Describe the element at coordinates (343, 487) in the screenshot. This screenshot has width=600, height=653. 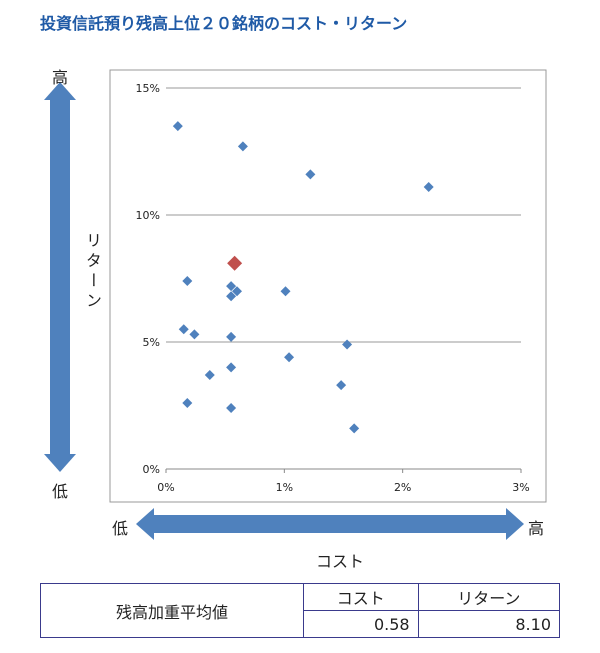
I see `x-tick-labels: 0% 1% 2% 3%` at that location.